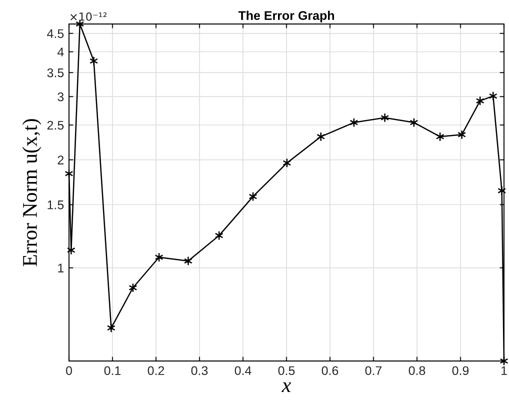 The height and width of the screenshot is (411, 509). I want to click on y-axis-title: Error Norm u(x,t), so click(32, 192).